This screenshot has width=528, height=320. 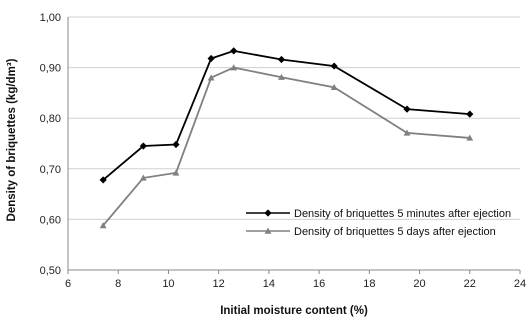 What do you see at coordinates (269, 284) in the screenshot?
I see `x-tick-label: 14` at bounding box center [269, 284].